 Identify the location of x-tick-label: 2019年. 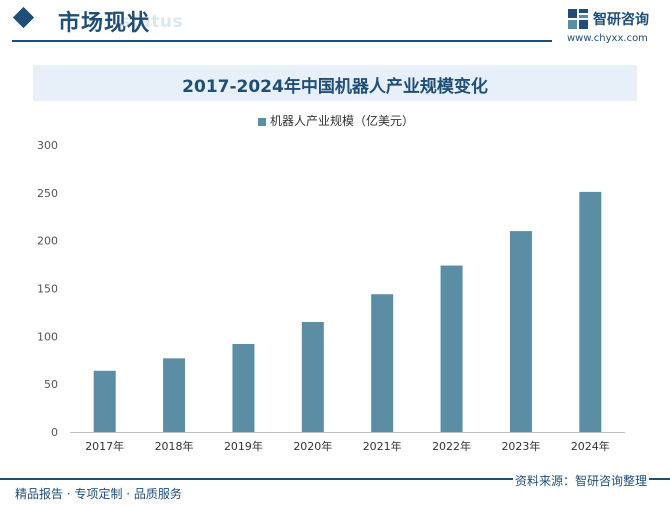
(243, 446).